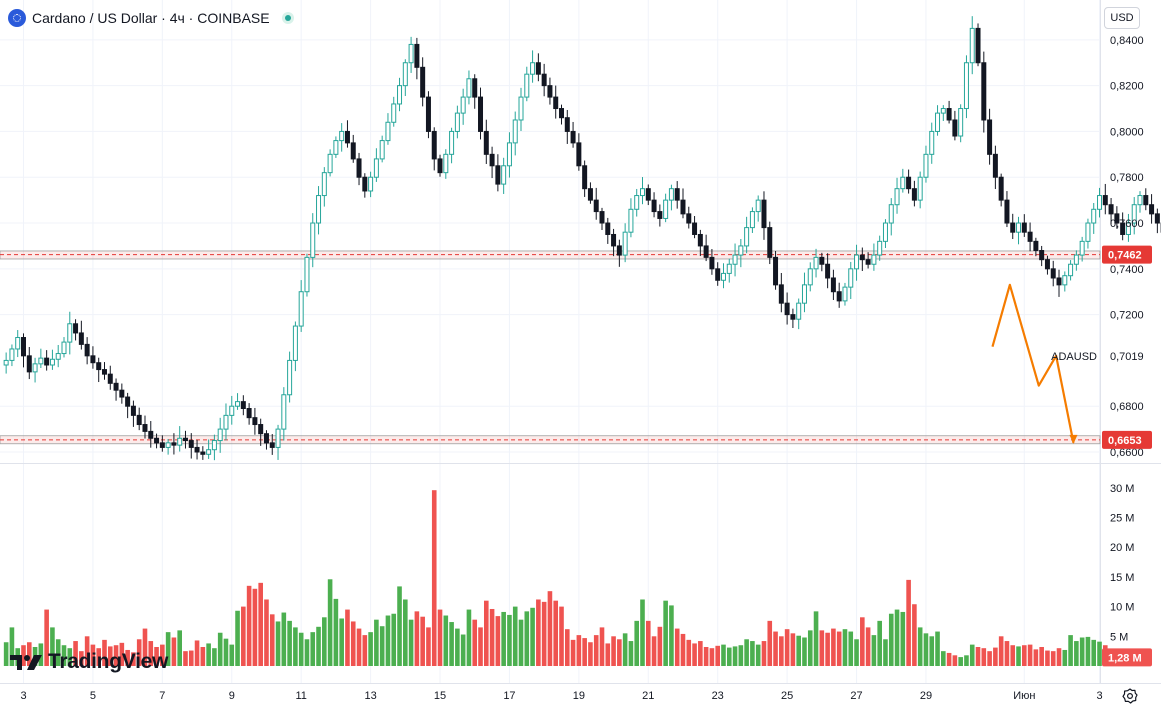 Image resolution: width=1161 pixels, height=710 pixels. I want to click on price-tick-label: 0,7800, so click(1127, 178).